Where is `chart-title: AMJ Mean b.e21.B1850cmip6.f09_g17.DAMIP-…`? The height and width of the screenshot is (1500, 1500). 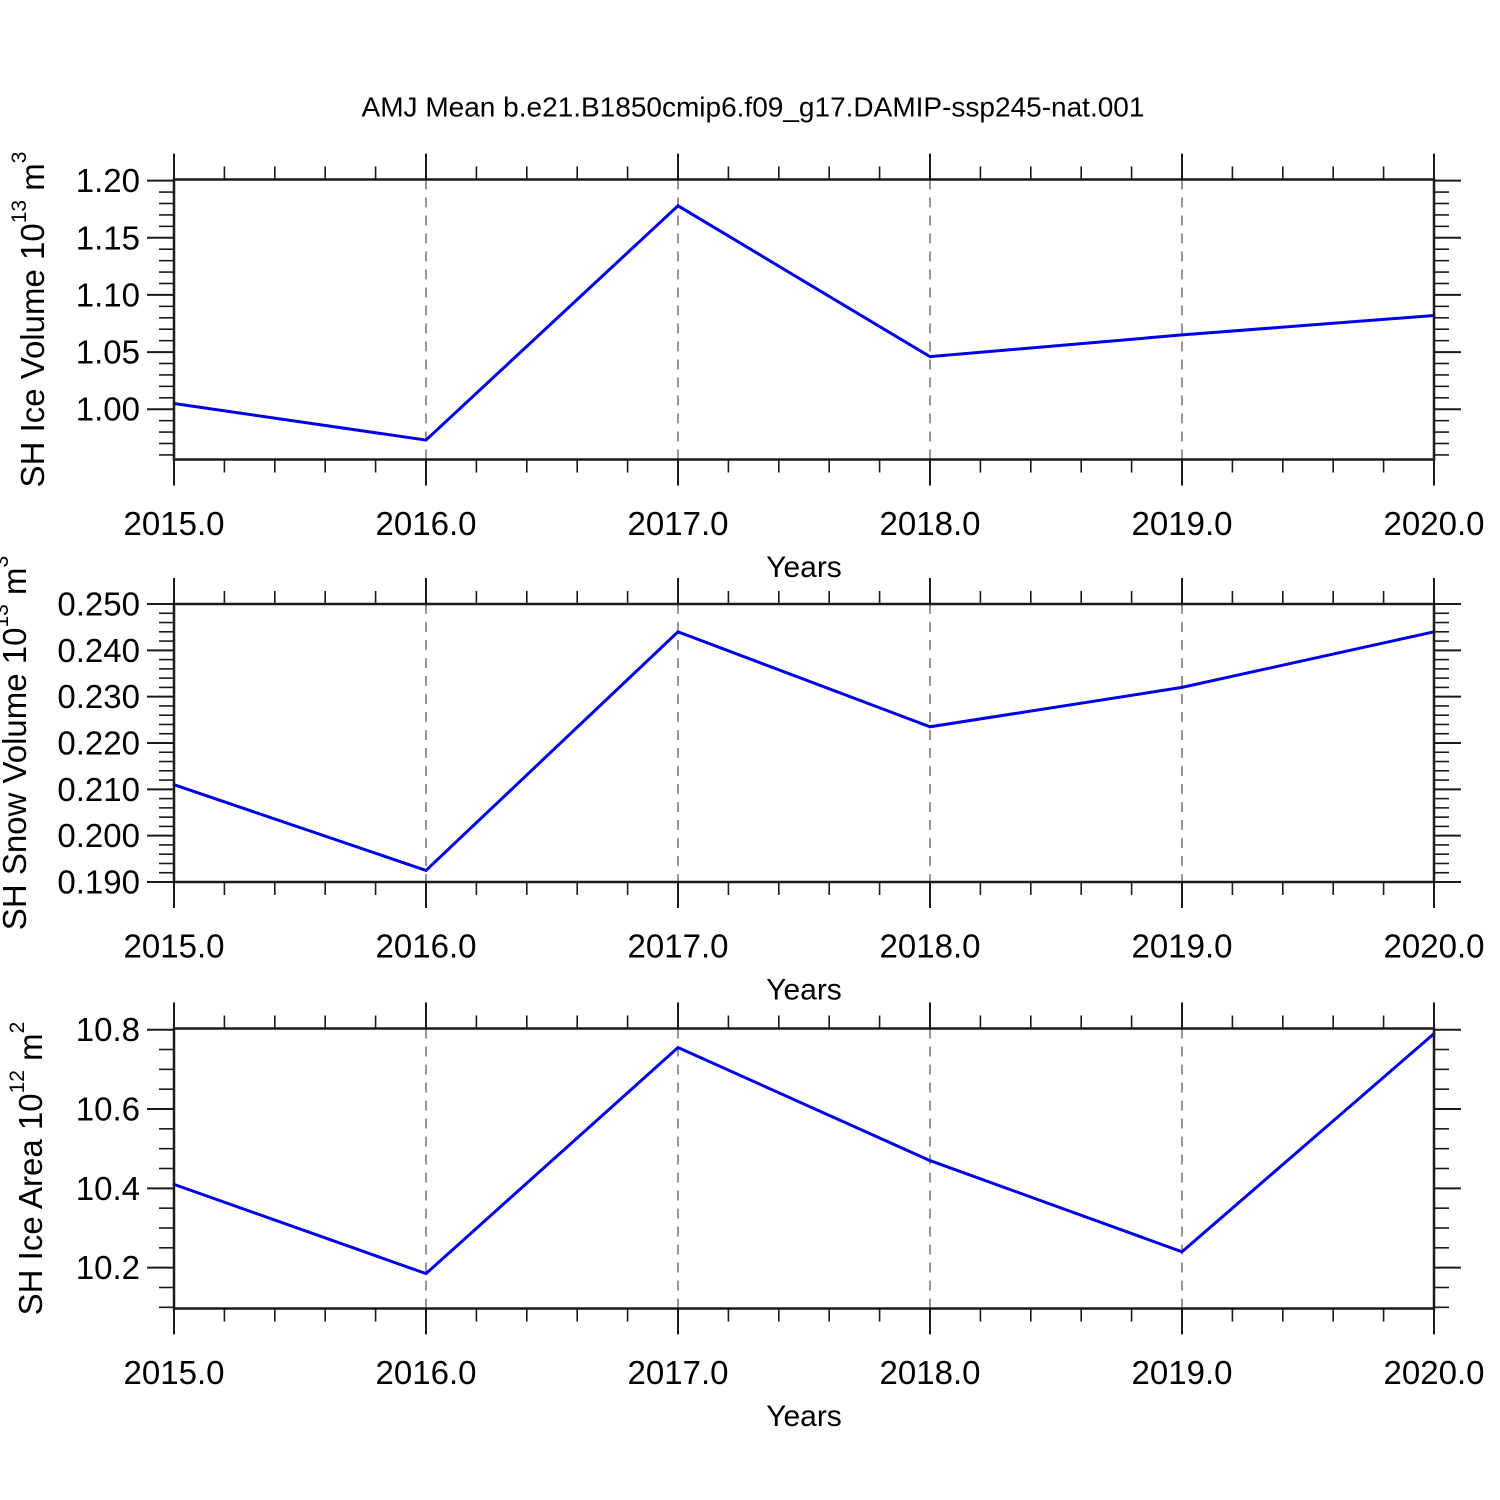 chart-title: AMJ Mean b.e21.B1850cmip6.f09_g17.DAMIP-… is located at coordinates (753, 107).